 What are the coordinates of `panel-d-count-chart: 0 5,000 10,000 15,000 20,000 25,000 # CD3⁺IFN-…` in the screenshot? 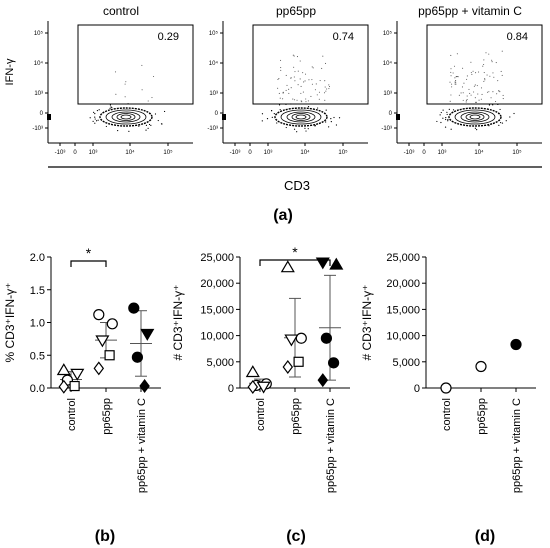 It's located at (448, 372).